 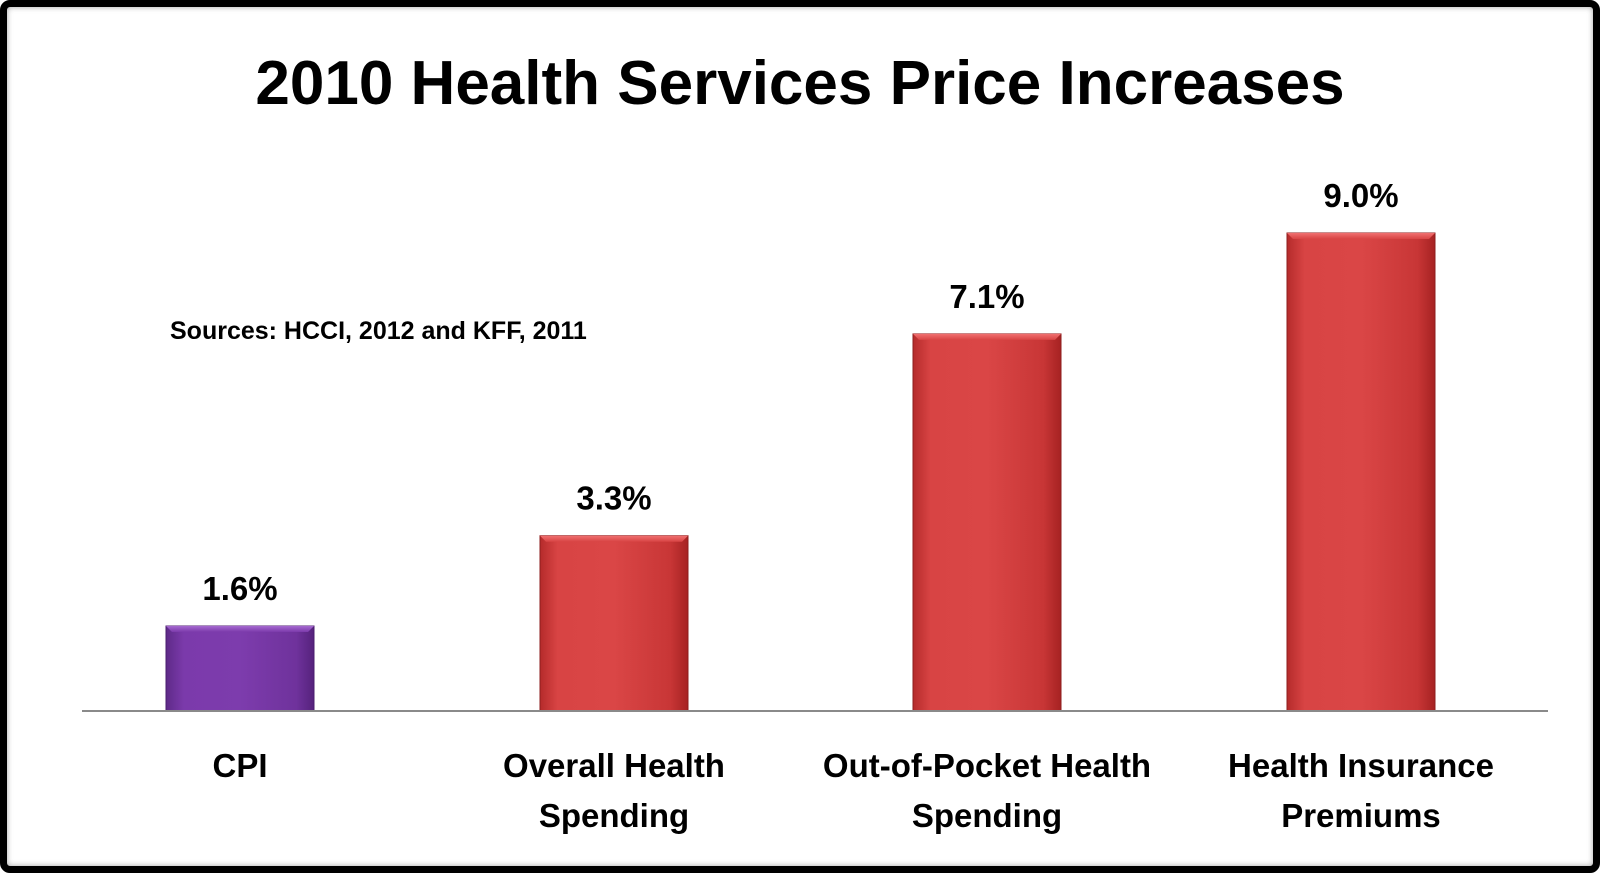 I want to click on category-label-1-line-0: Overall Health, so click(x=614, y=765).